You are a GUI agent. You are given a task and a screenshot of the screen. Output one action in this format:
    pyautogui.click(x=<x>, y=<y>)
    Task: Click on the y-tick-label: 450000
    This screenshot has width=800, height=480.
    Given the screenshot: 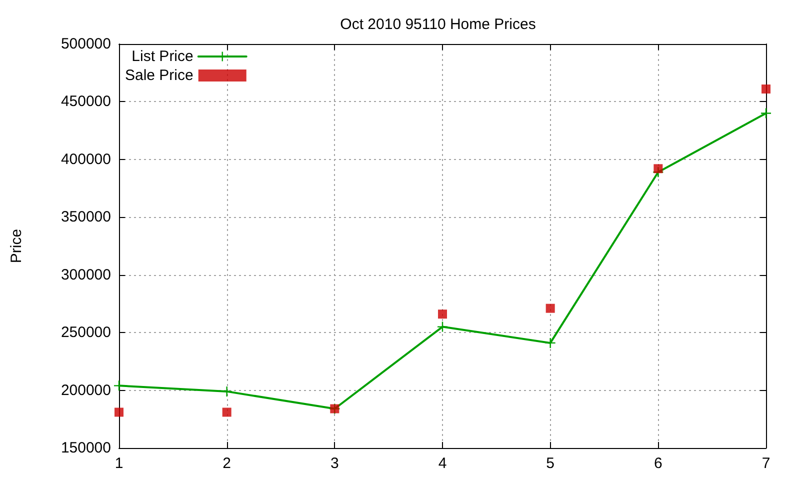 What is the action you would take?
    pyautogui.click(x=85, y=101)
    